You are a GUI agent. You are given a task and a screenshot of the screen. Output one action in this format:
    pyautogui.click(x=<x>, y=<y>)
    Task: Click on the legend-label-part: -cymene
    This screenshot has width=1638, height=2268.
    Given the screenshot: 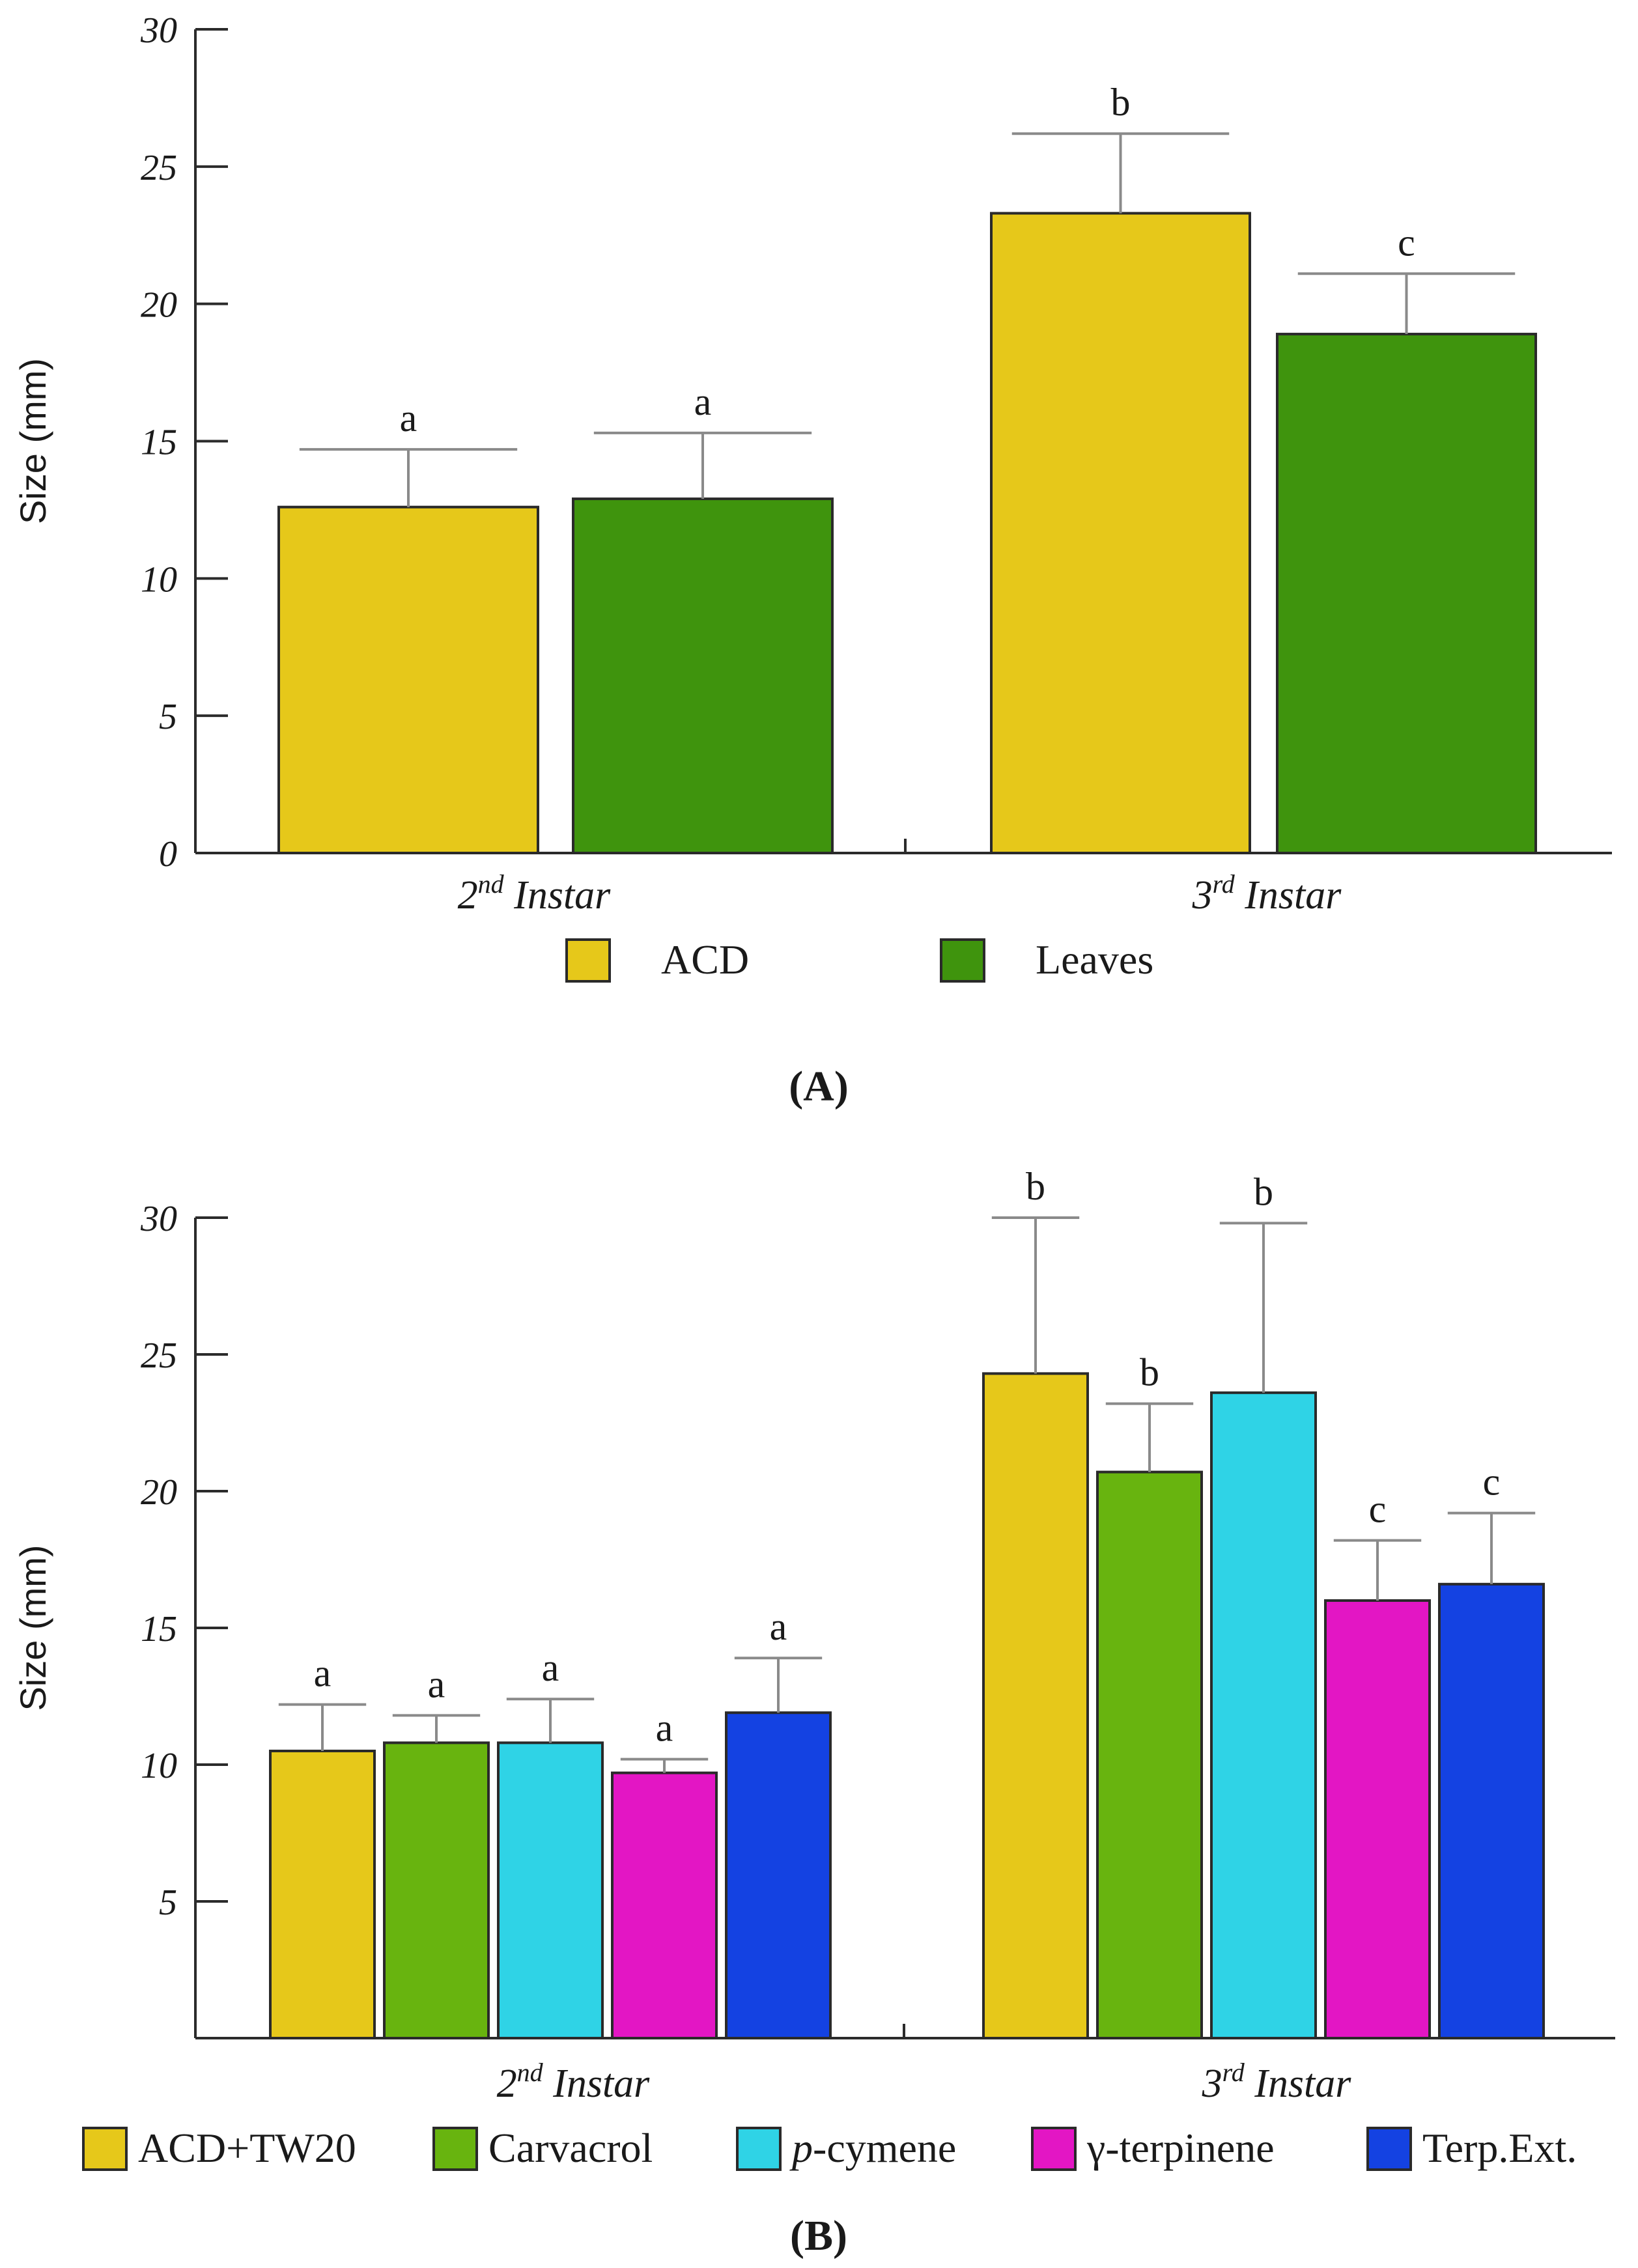 What is the action you would take?
    pyautogui.click(x=885, y=2148)
    